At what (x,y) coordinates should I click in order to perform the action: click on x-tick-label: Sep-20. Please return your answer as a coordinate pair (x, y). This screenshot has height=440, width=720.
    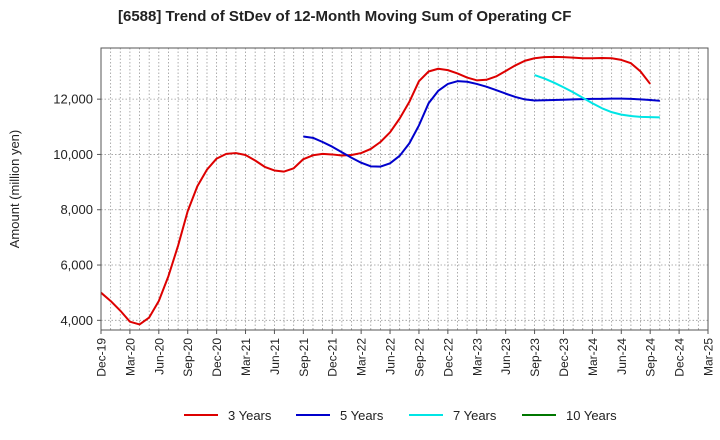
    Looking at the image, I should click on (188, 357).